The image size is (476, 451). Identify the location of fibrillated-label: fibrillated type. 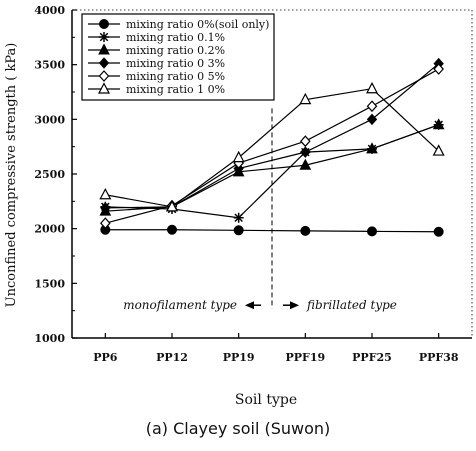
(351, 305).